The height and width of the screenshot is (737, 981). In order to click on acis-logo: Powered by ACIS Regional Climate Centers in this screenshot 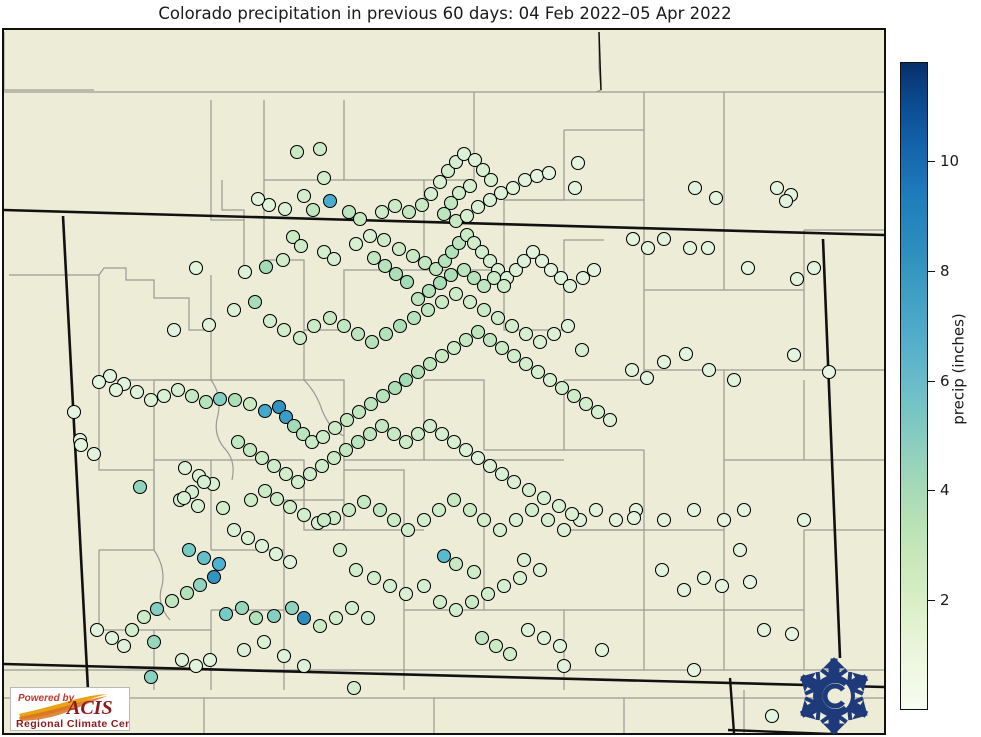, I will do `click(70, 709)`.